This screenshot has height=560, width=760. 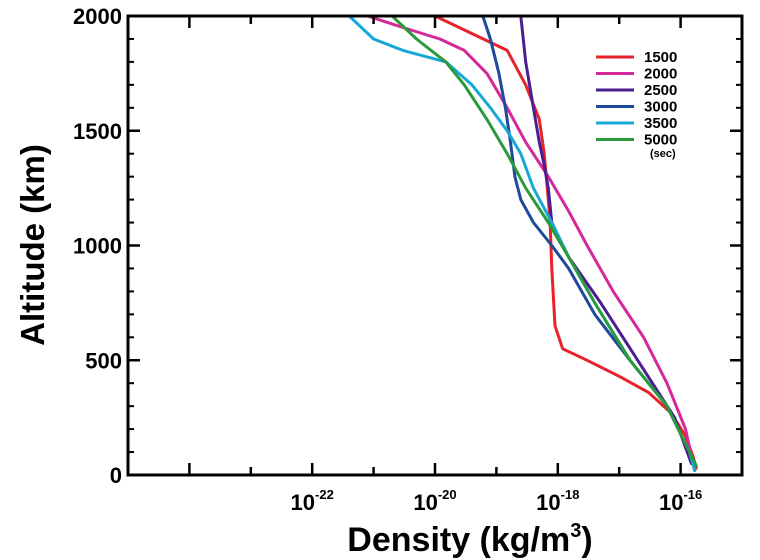 What do you see at coordinates (458, 540) in the screenshot?
I see `x-axis-title-main: Density (kg/m` at bounding box center [458, 540].